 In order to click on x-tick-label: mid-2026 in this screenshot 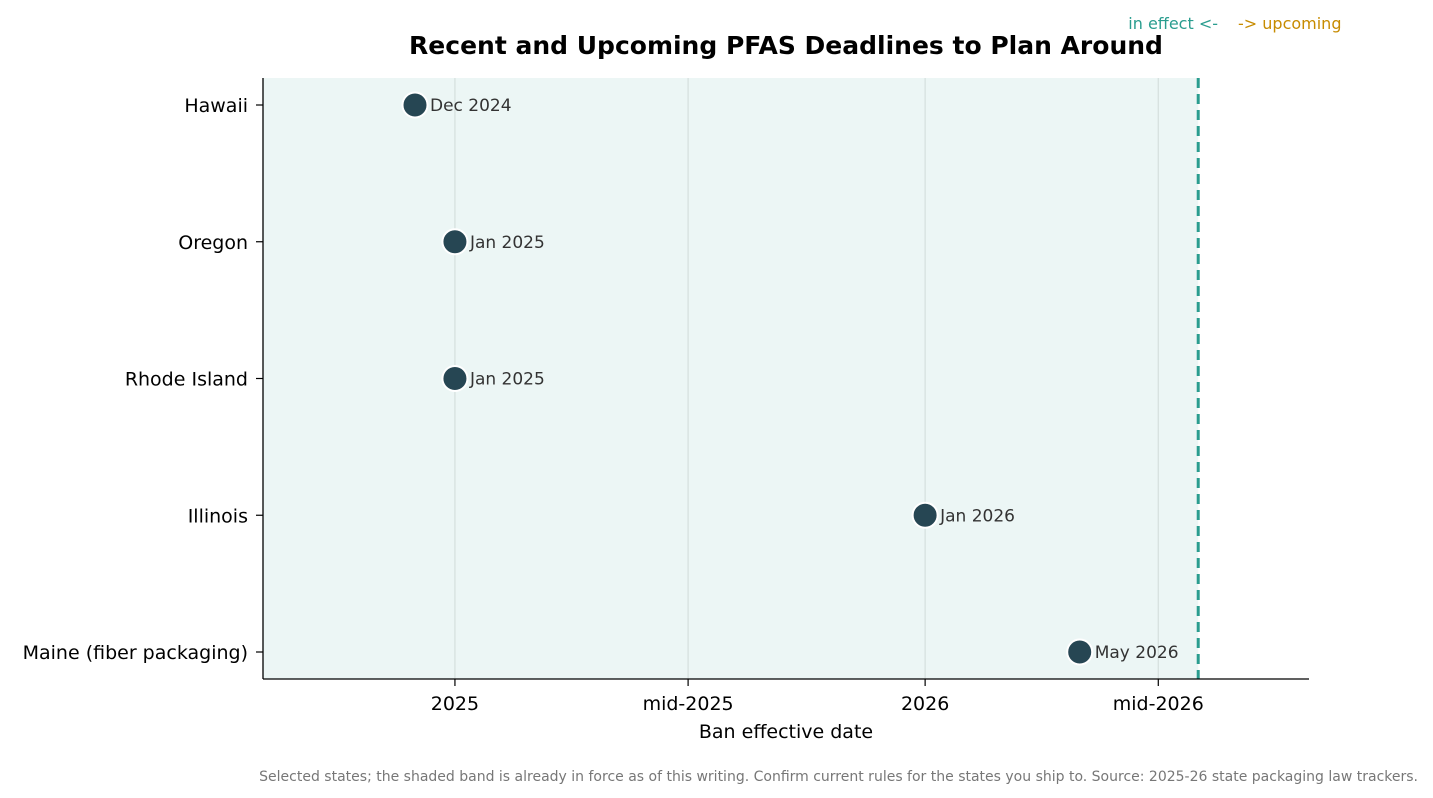, I will do `click(1158, 704)`.